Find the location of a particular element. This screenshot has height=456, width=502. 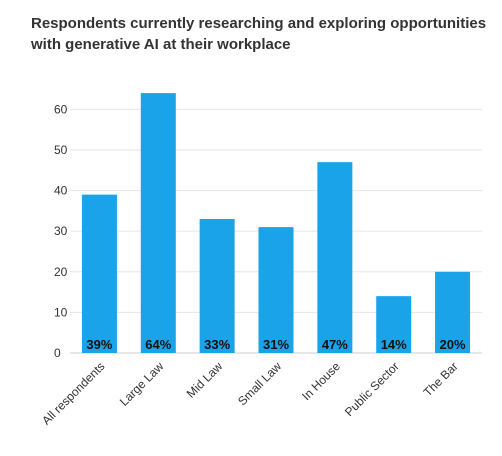

data-label: 39% is located at coordinates (99, 344).